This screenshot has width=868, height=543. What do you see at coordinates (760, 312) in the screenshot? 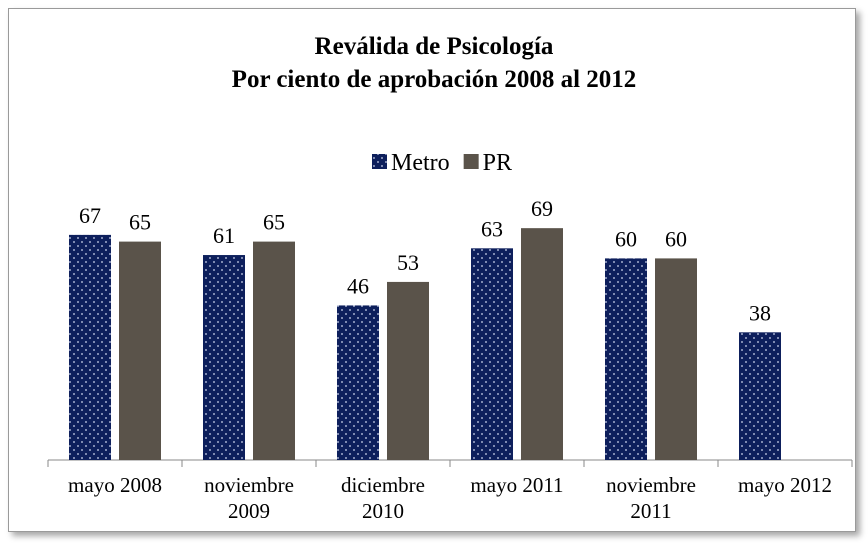
I see `data-label: 38` at bounding box center [760, 312].